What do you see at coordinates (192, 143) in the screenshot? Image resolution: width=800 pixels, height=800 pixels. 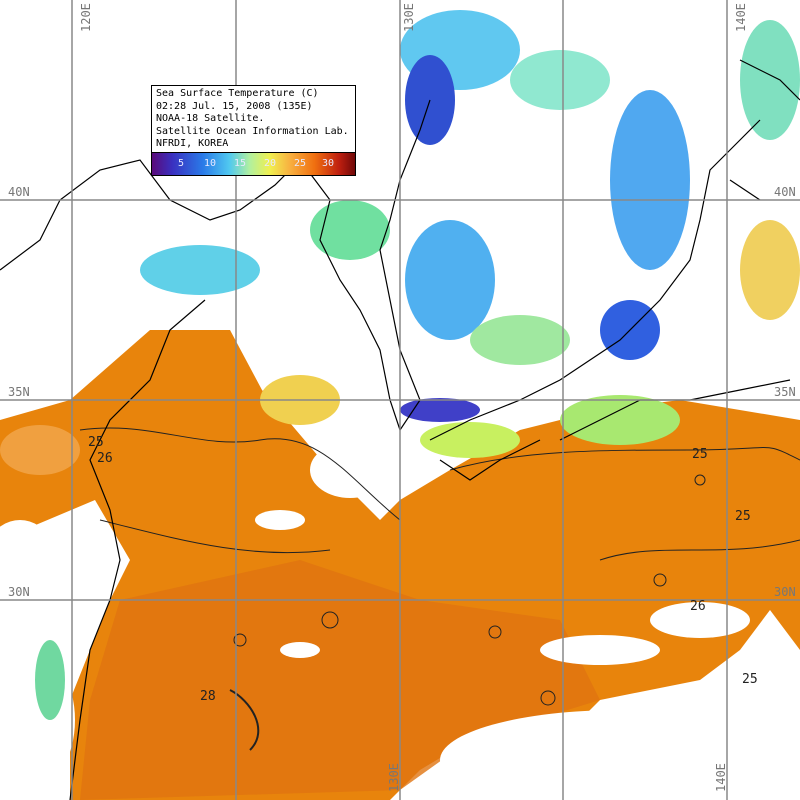 I see `legend-org: NFRDI, KOREA` at bounding box center [192, 143].